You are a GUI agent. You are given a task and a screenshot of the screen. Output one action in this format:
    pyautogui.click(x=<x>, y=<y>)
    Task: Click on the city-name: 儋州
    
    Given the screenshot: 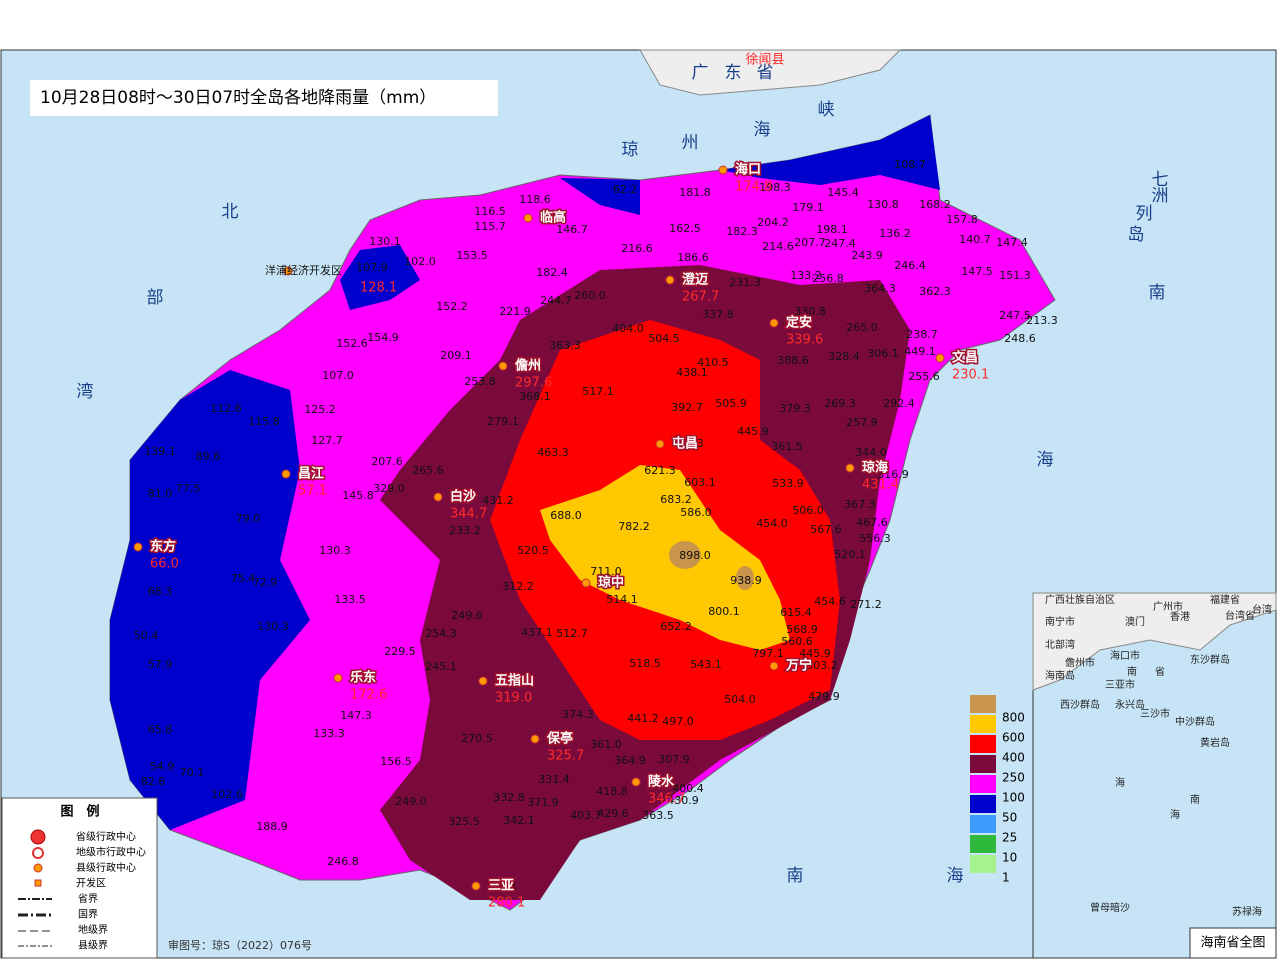 What is the action you would take?
    pyautogui.click(x=528, y=366)
    